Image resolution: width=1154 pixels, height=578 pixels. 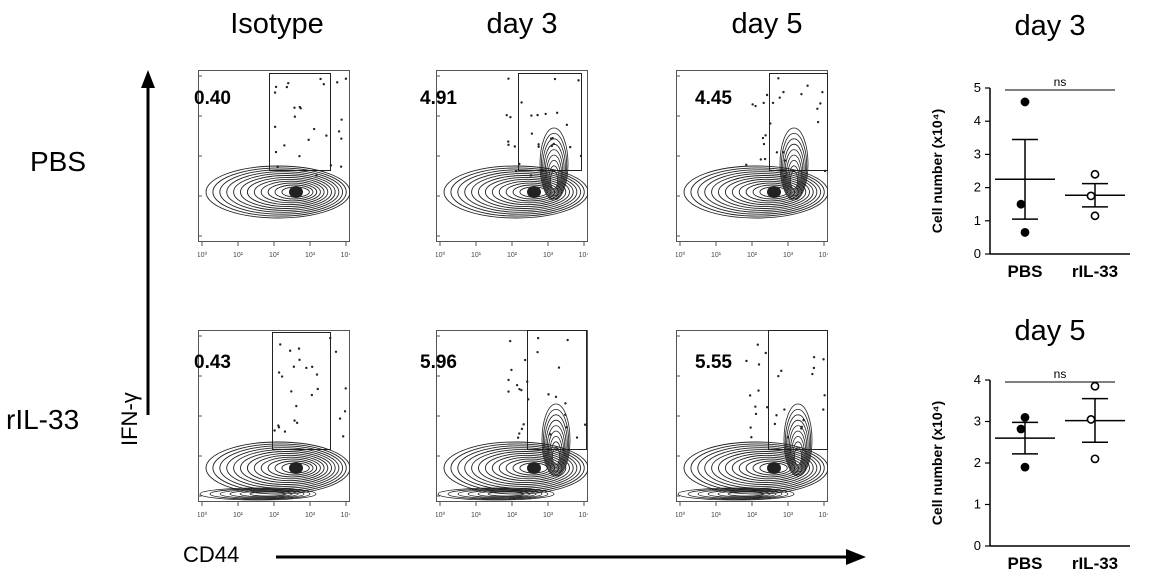 What do you see at coordinates (148, 242) in the screenshot?
I see `y-axis-arrow` at bounding box center [148, 242].